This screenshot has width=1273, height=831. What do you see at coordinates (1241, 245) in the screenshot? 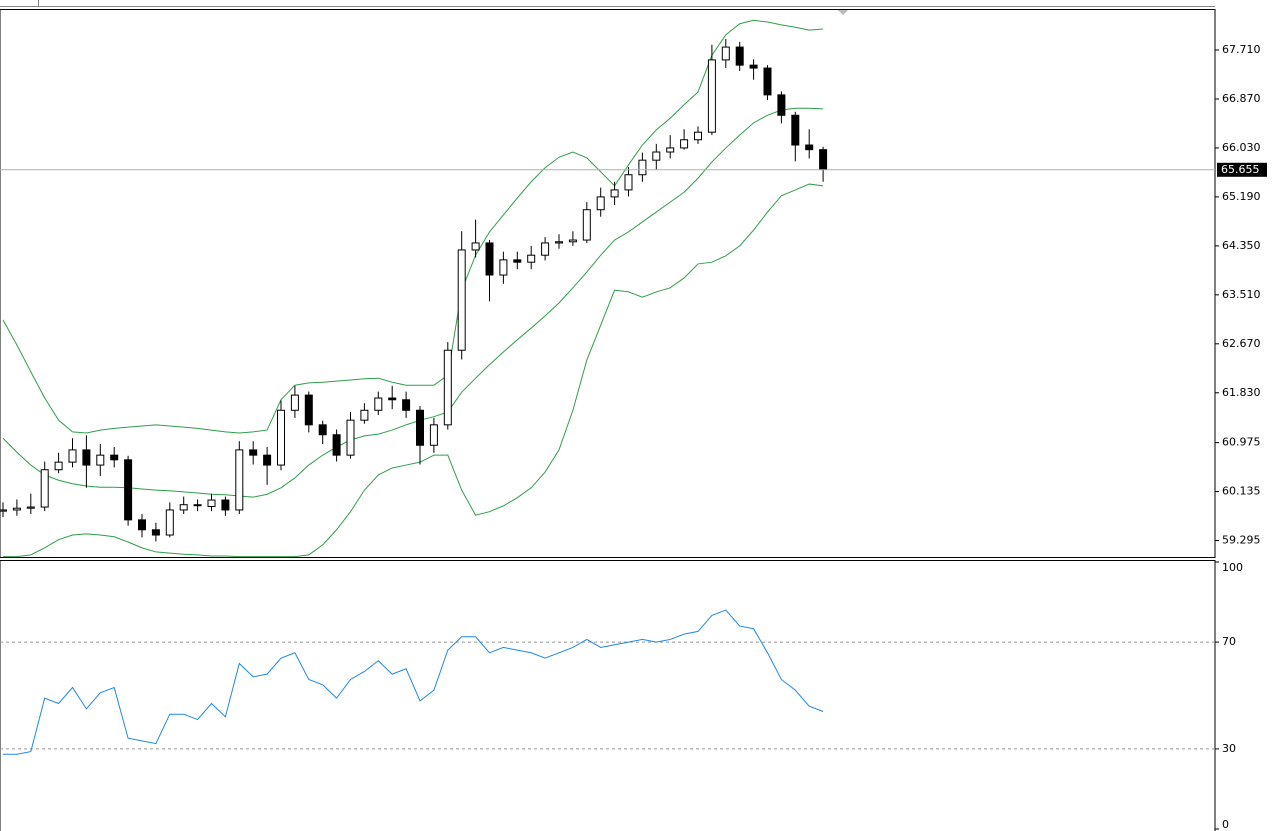
I see `y-tick-label: 64.350` at bounding box center [1241, 245].